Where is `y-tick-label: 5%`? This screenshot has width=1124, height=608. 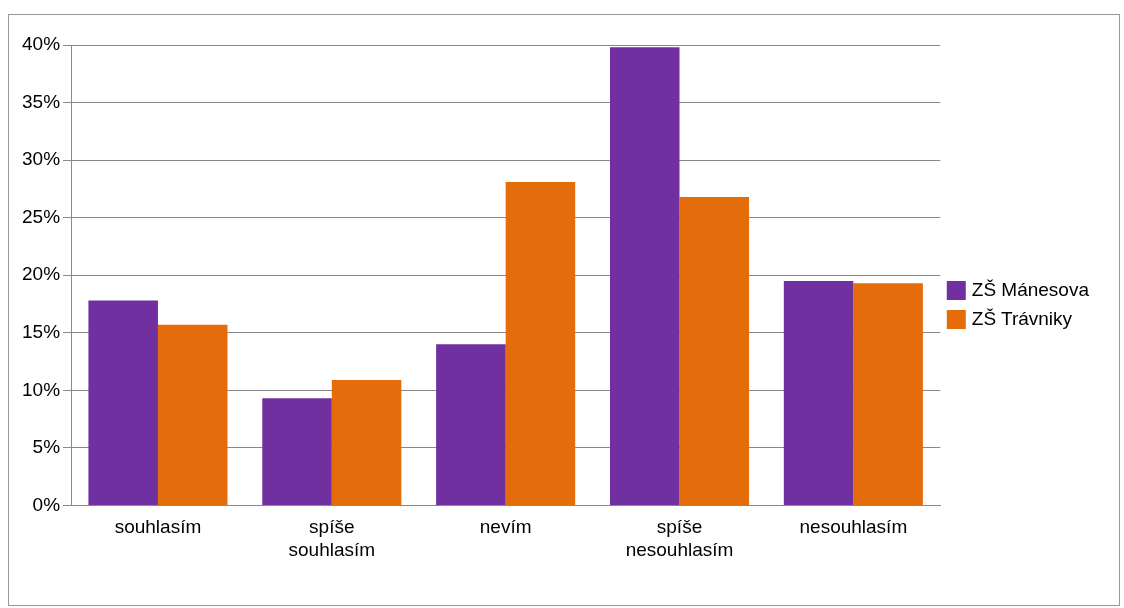
y-tick-label: 5% is located at coordinates (46, 447).